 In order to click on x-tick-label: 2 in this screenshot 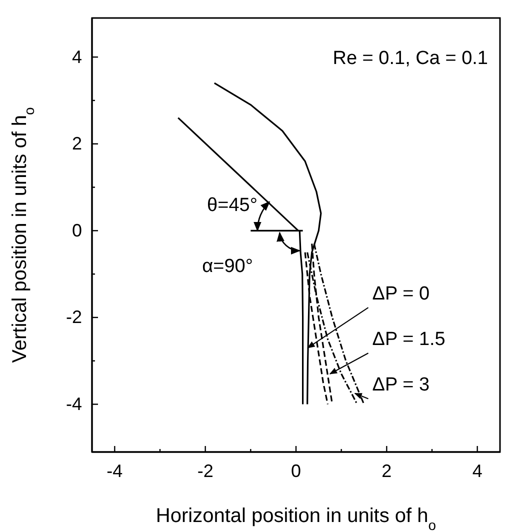, I will do `click(387, 470)`.